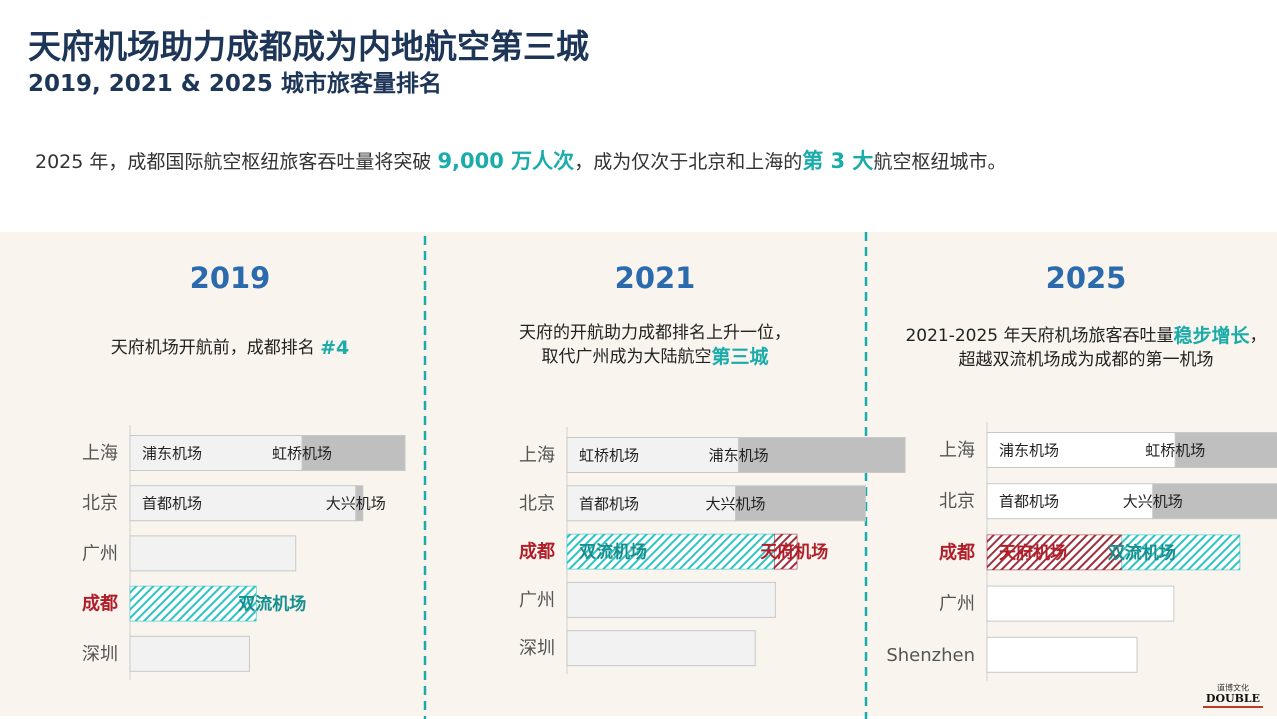  I want to click on title: 天府机场助力成都成为内地航空第三城, so click(308, 46).